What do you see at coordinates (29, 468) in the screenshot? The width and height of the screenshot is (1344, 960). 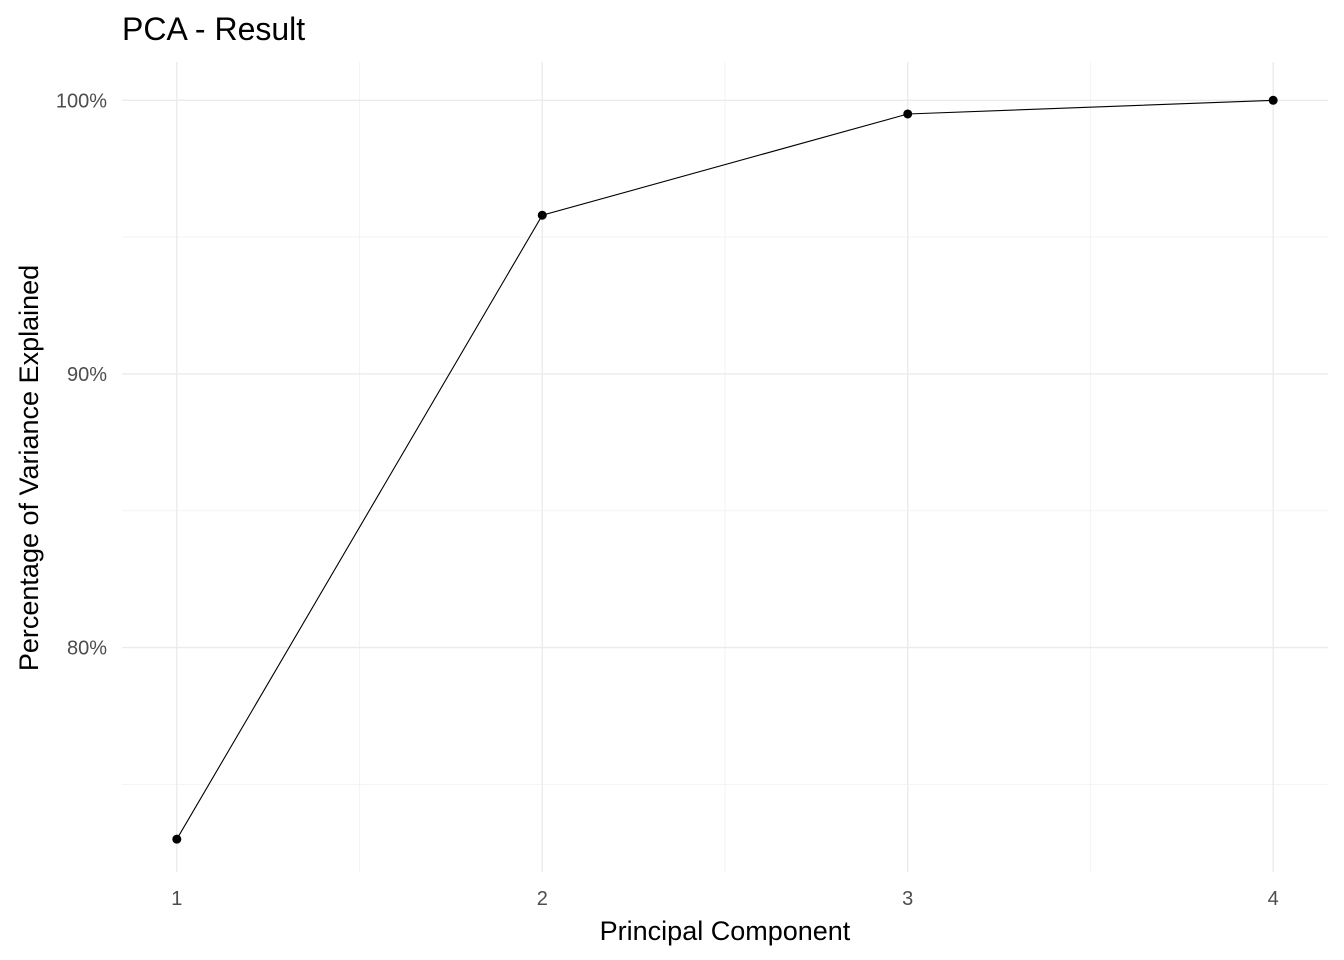 I see `y-axis-title: Percentage of Variance Explained` at bounding box center [29, 468].